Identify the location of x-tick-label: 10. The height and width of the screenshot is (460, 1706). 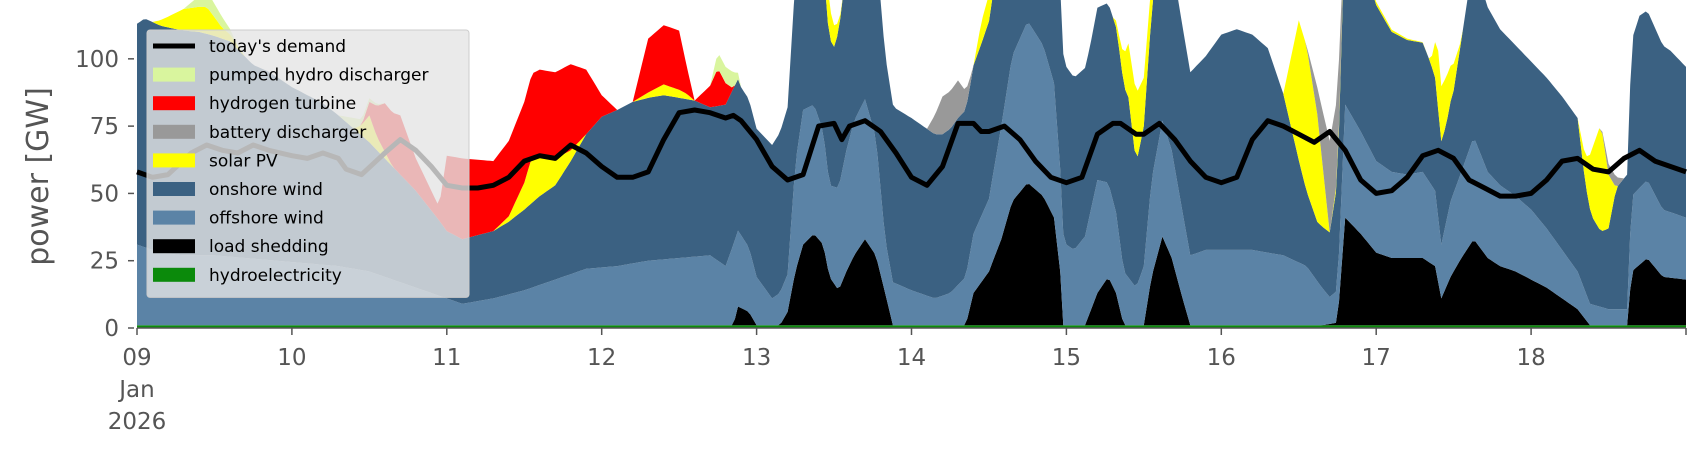
(291, 358).